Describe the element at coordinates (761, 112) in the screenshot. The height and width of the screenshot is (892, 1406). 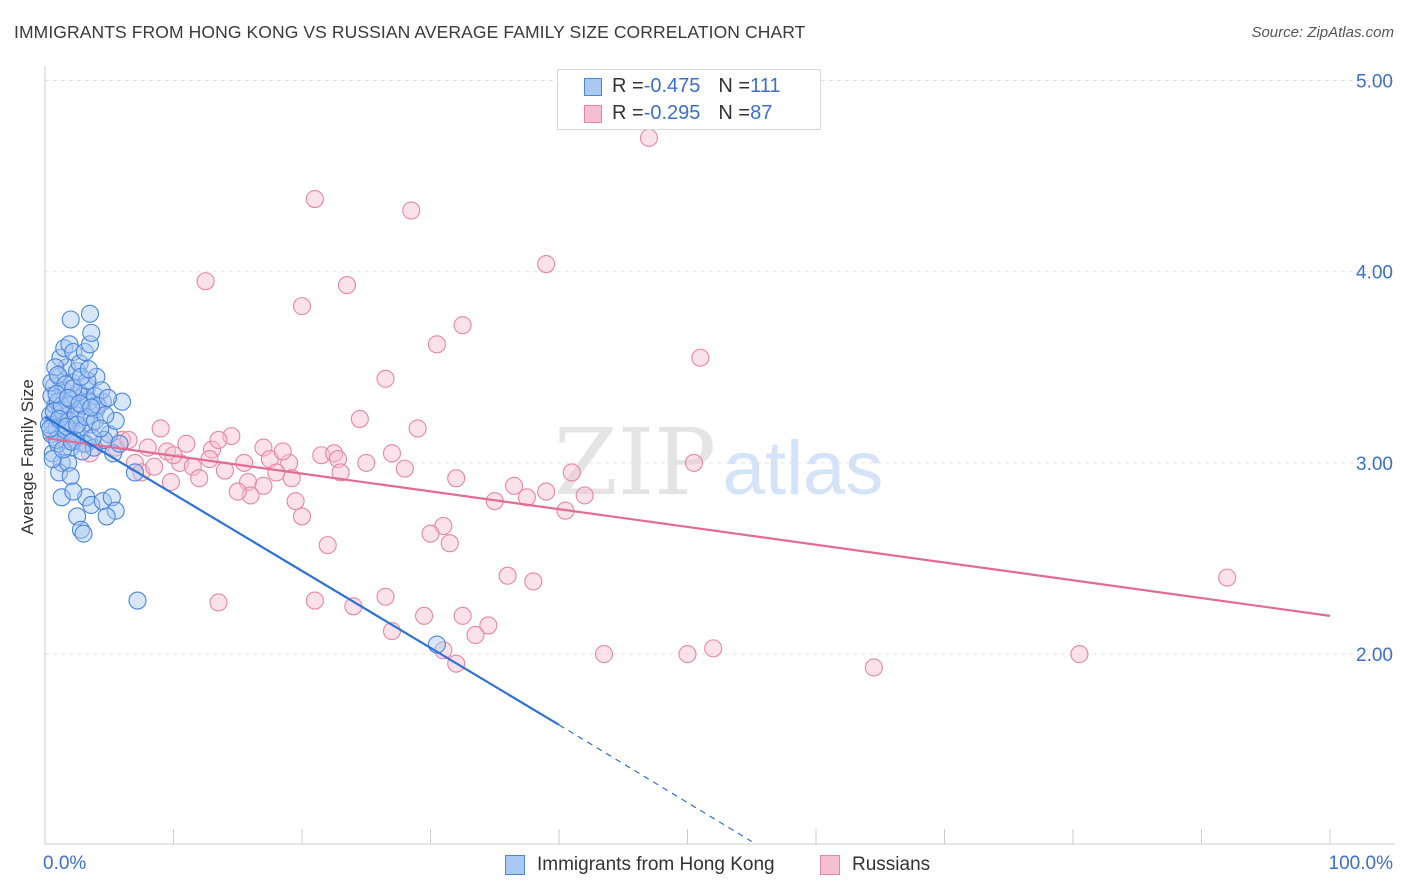
I see `n-value: 87` at that location.